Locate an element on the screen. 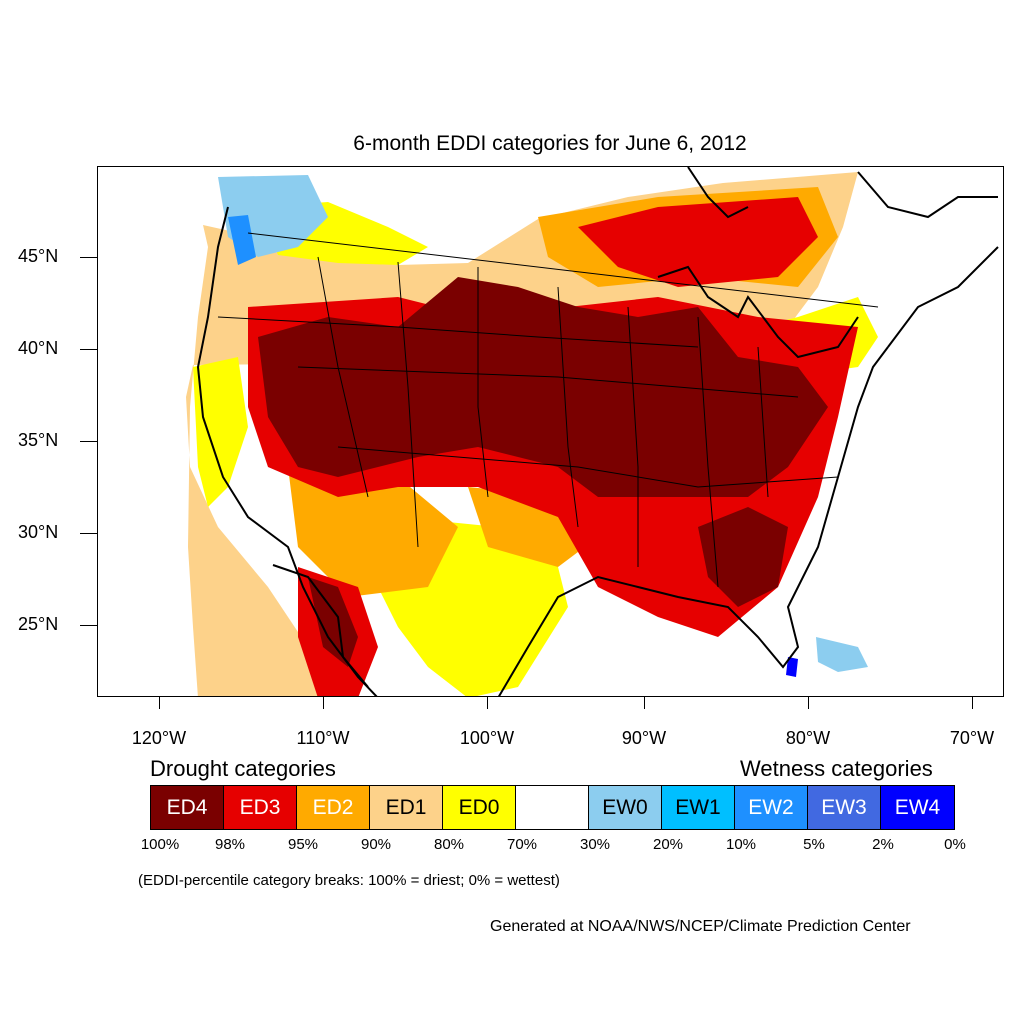 The width and height of the screenshot is (1024, 1024). percentile-label: 80% is located at coordinates (449, 844).